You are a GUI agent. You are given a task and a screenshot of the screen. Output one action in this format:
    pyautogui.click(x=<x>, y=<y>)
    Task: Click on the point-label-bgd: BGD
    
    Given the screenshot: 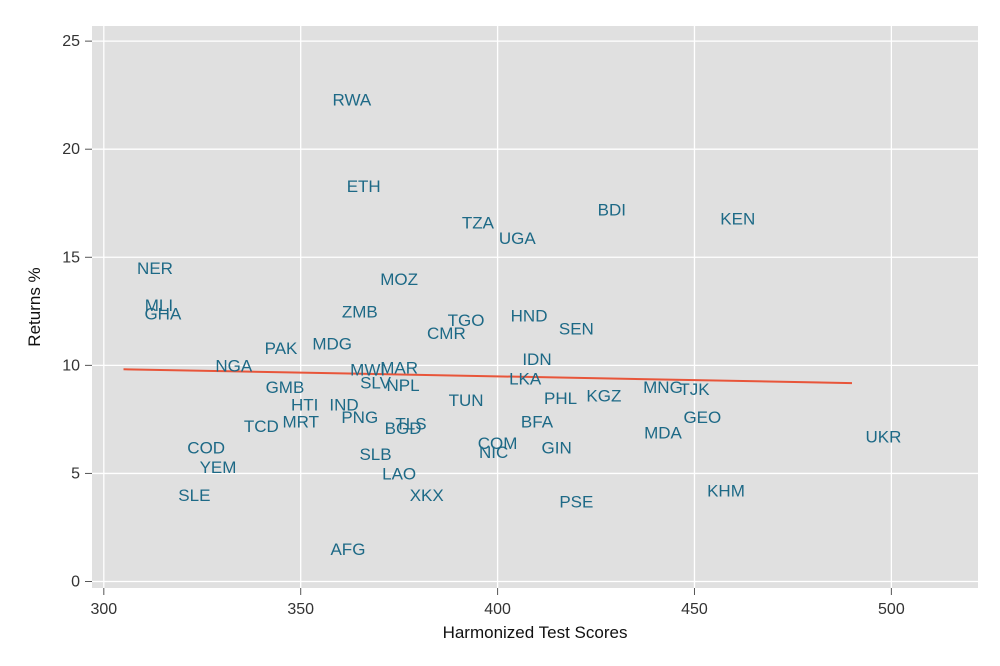 What is the action you would take?
    pyautogui.click(x=403, y=428)
    